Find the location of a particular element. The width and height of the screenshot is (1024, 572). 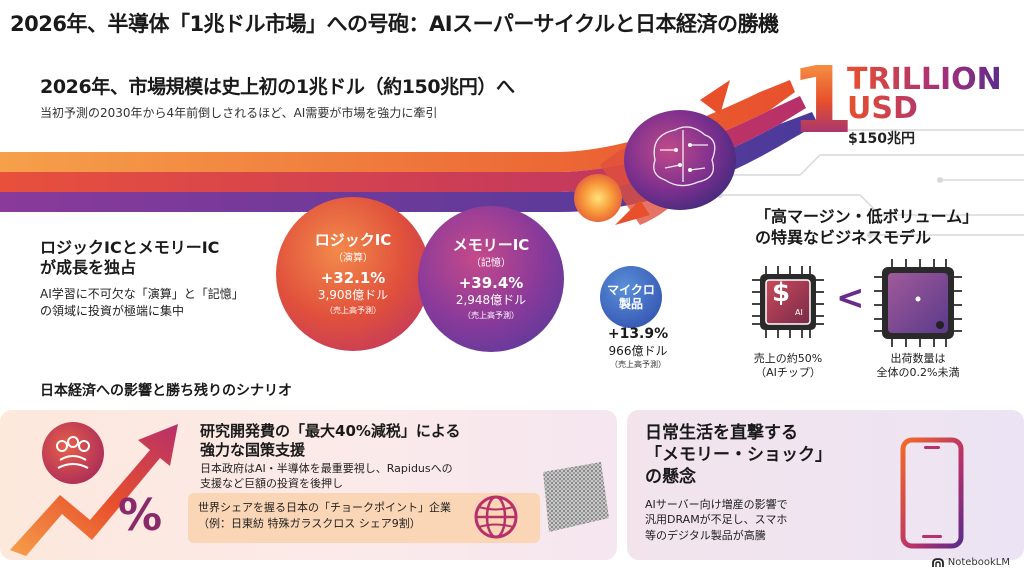

headline-title: 2026年、市場規模は史上初の1兆ドル（約150兆円）へ is located at coordinates (277, 87).